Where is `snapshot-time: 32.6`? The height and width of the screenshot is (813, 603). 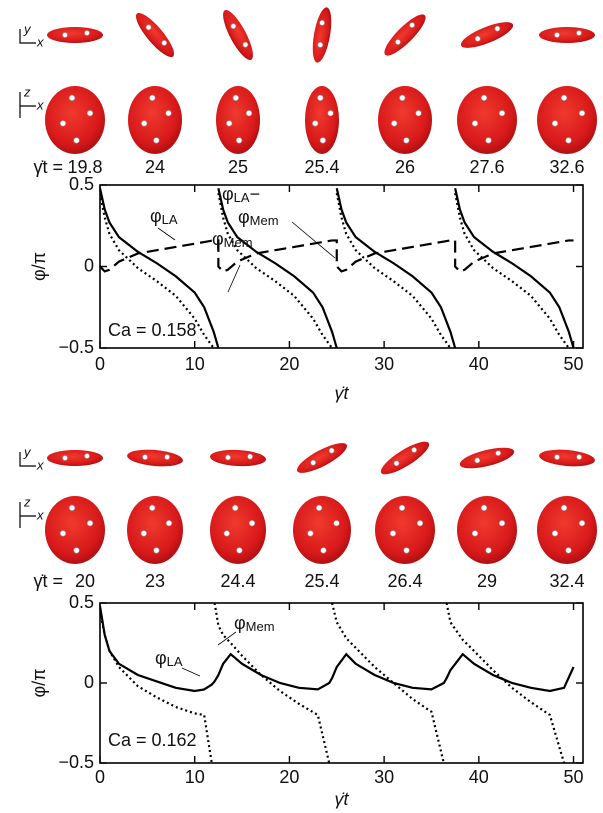 snapshot-time: 32.6 is located at coordinates (566, 167).